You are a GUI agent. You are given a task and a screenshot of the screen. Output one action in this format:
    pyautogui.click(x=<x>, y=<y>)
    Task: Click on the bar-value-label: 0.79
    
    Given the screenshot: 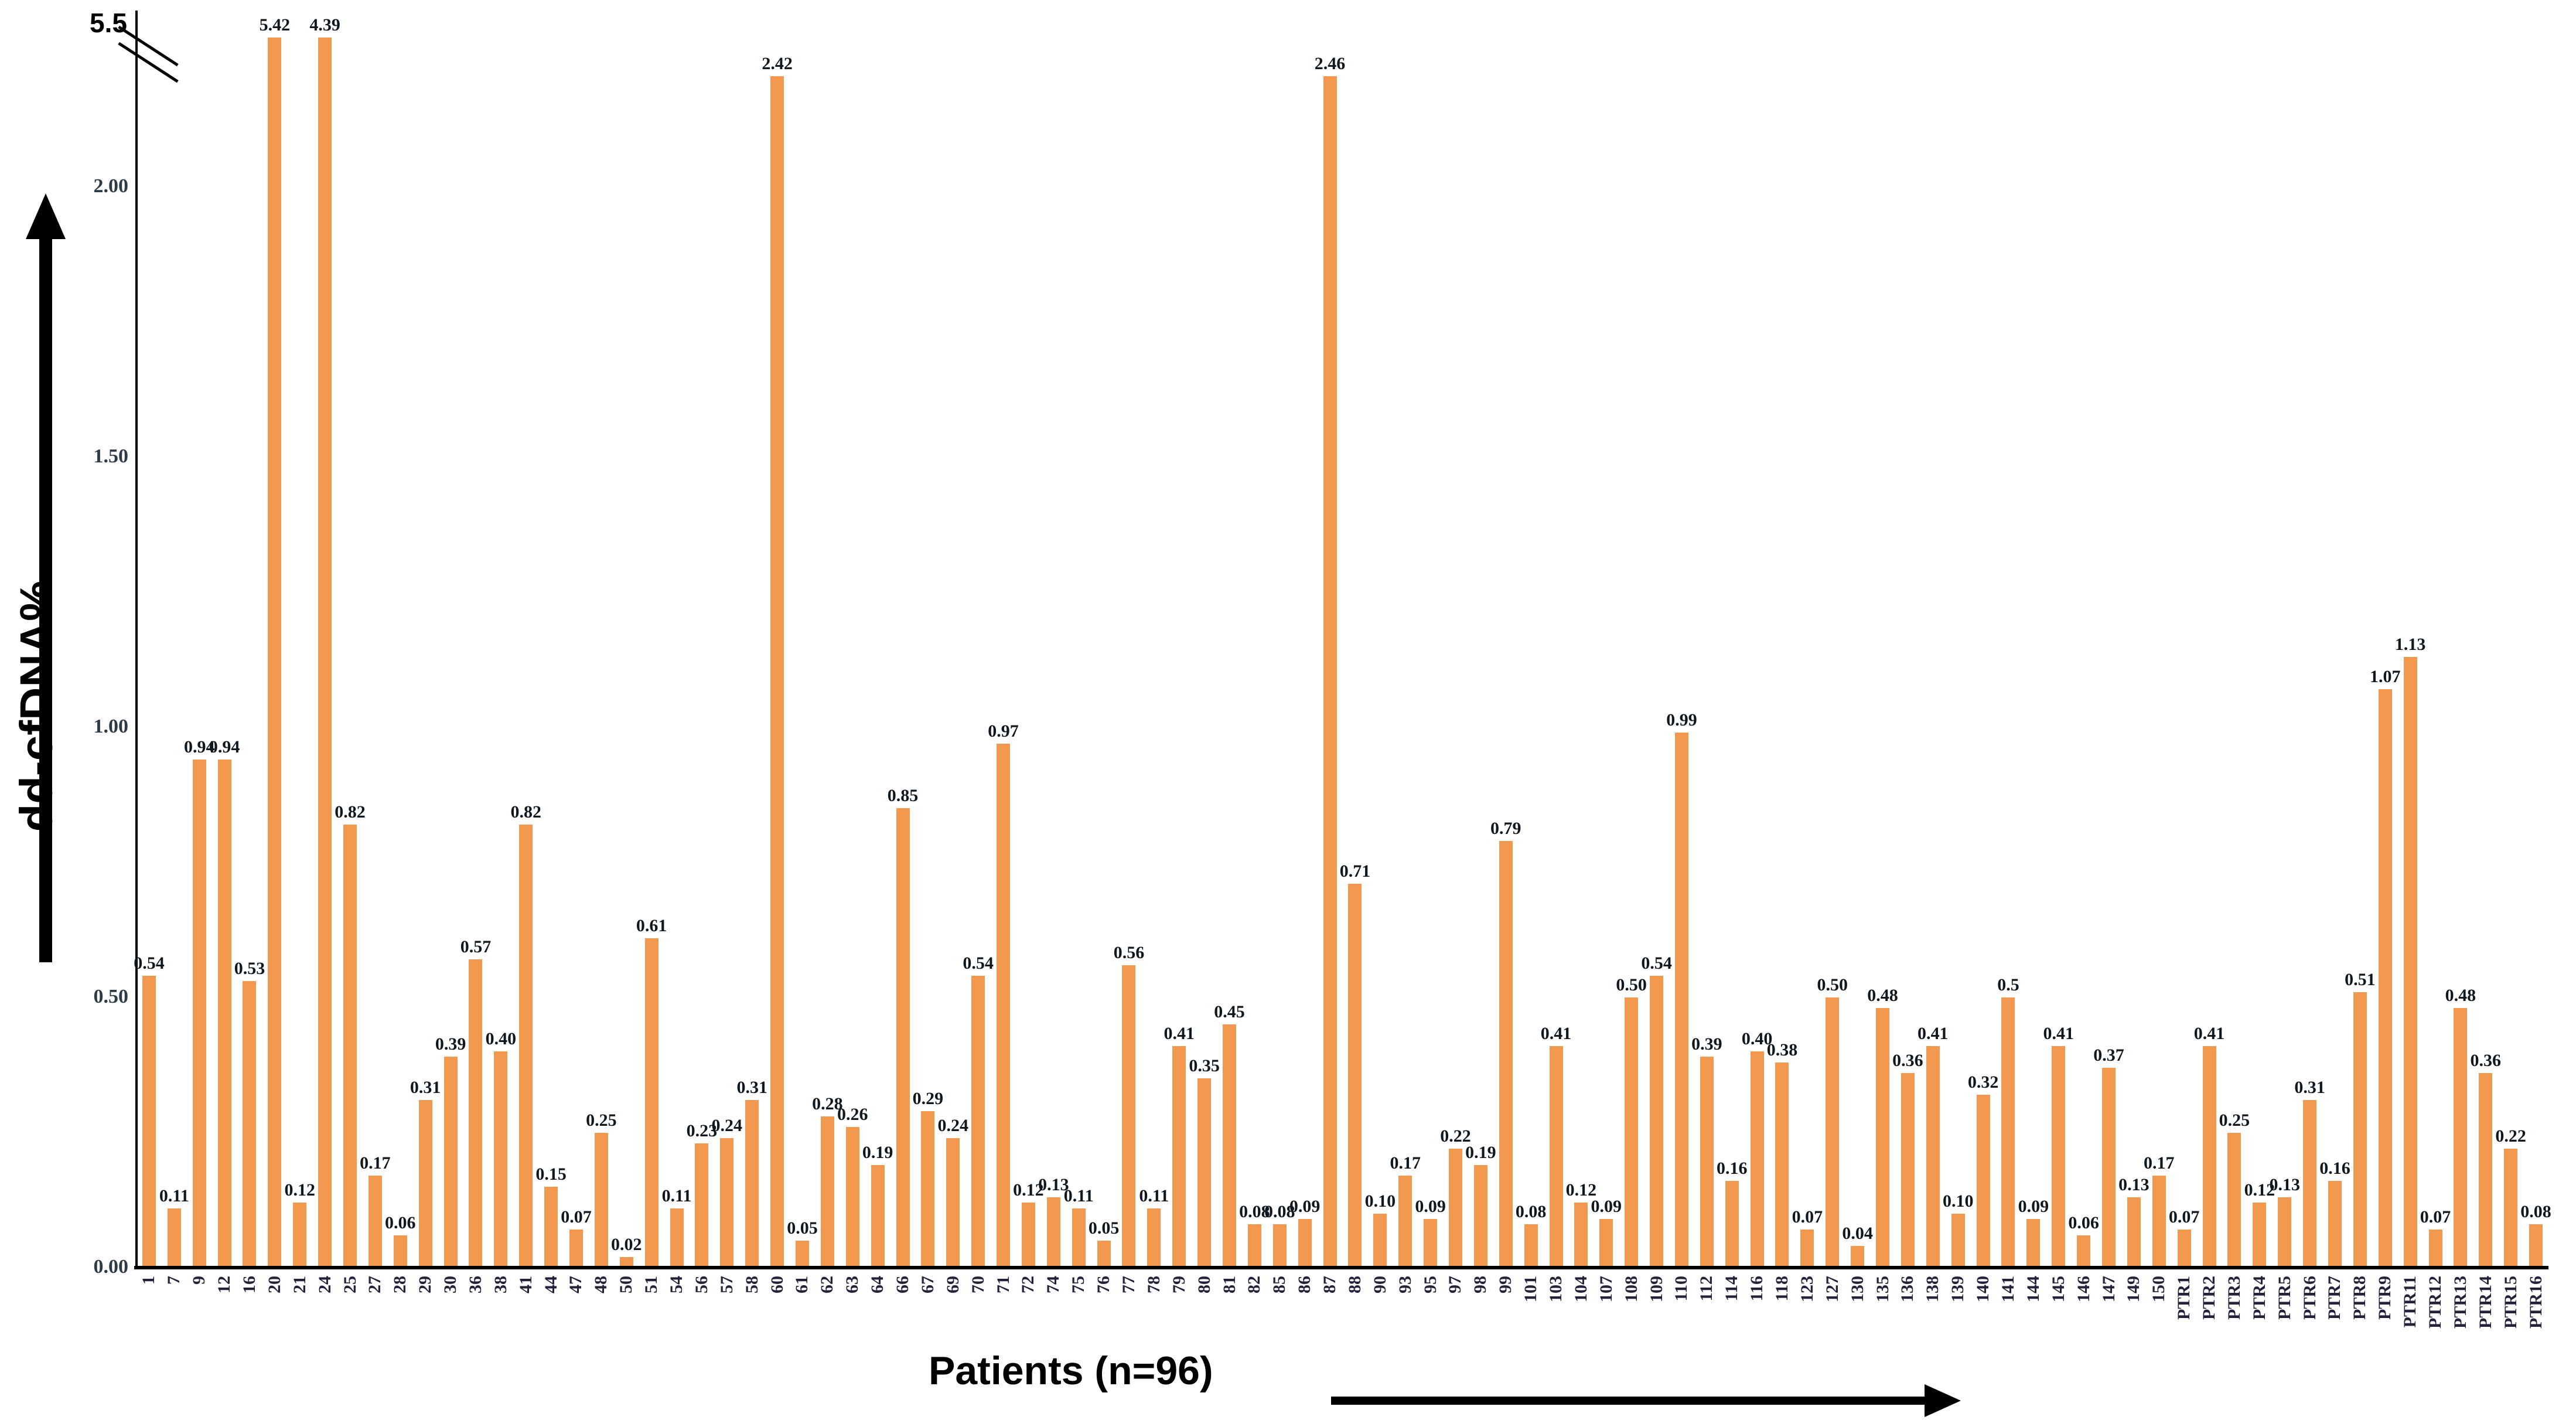 What is the action you would take?
    pyautogui.click(x=1505, y=828)
    